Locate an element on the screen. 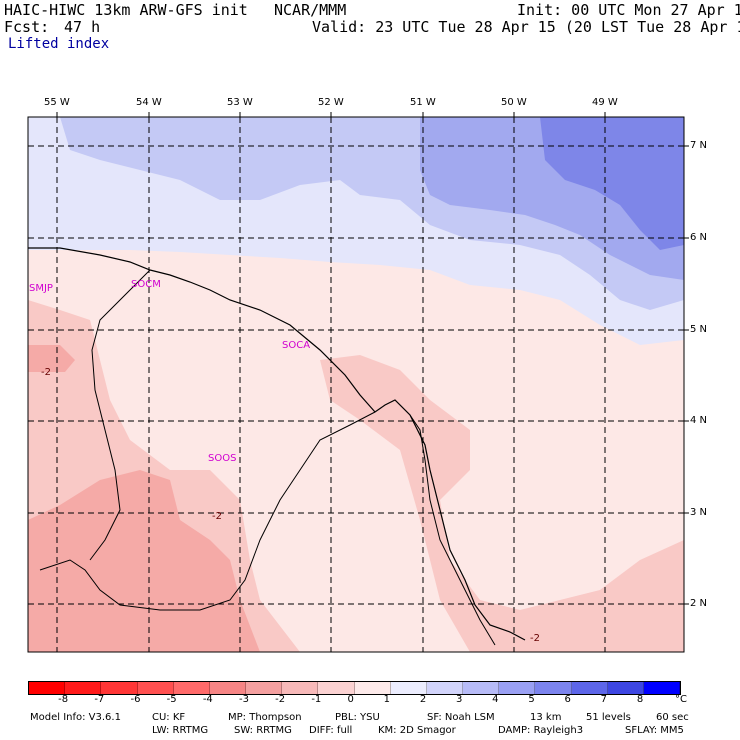 Image resolution: width=740 pixels, height=740 pixels. footer-damp: DAMP: Rayleigh3 is located at coordinates (541, 730).